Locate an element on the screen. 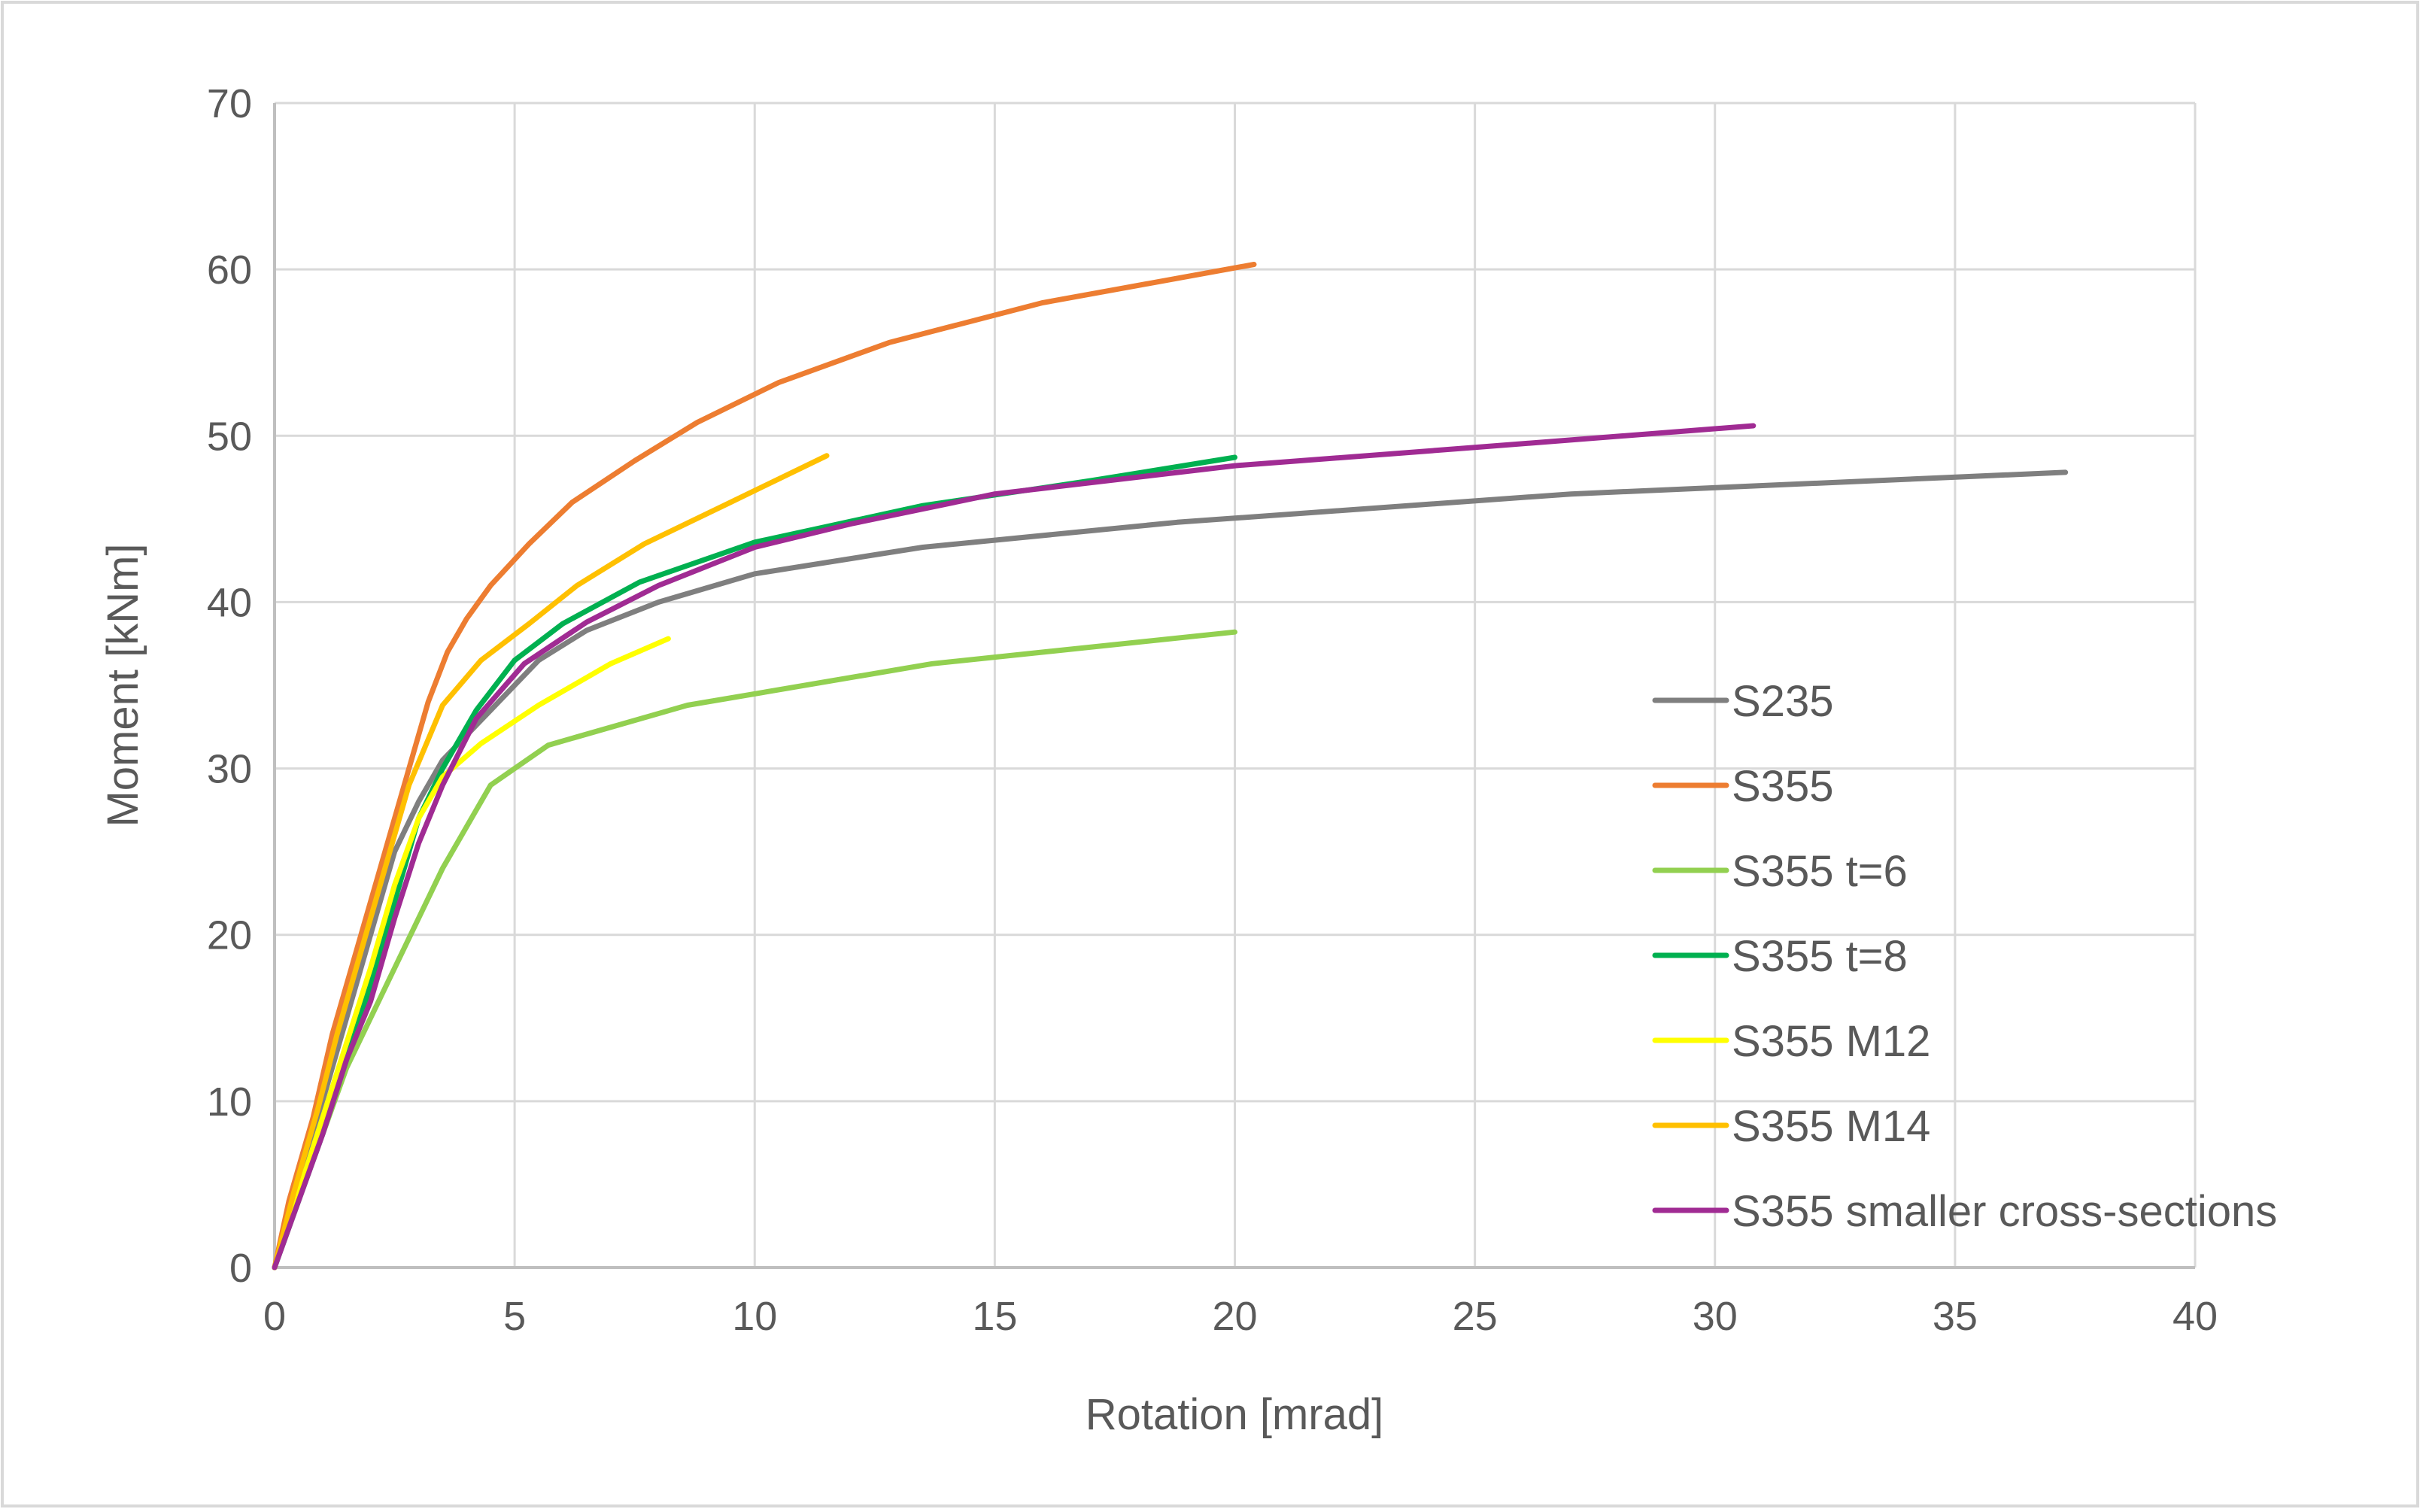 Image resolution: width=2420 pixels, height=1512 pixels. y-tick-label: 60 is located at coordinates (230, 270).